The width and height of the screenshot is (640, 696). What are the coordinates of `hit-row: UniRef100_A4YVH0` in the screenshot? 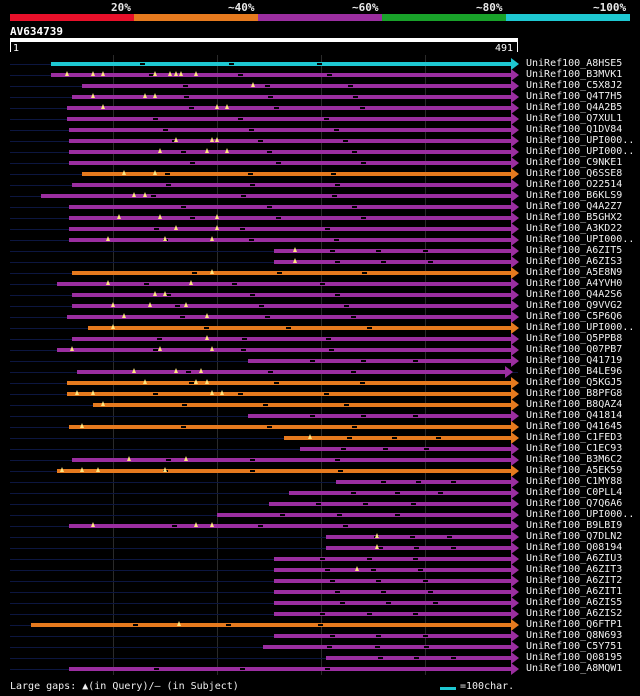 It's located at (320, 284).